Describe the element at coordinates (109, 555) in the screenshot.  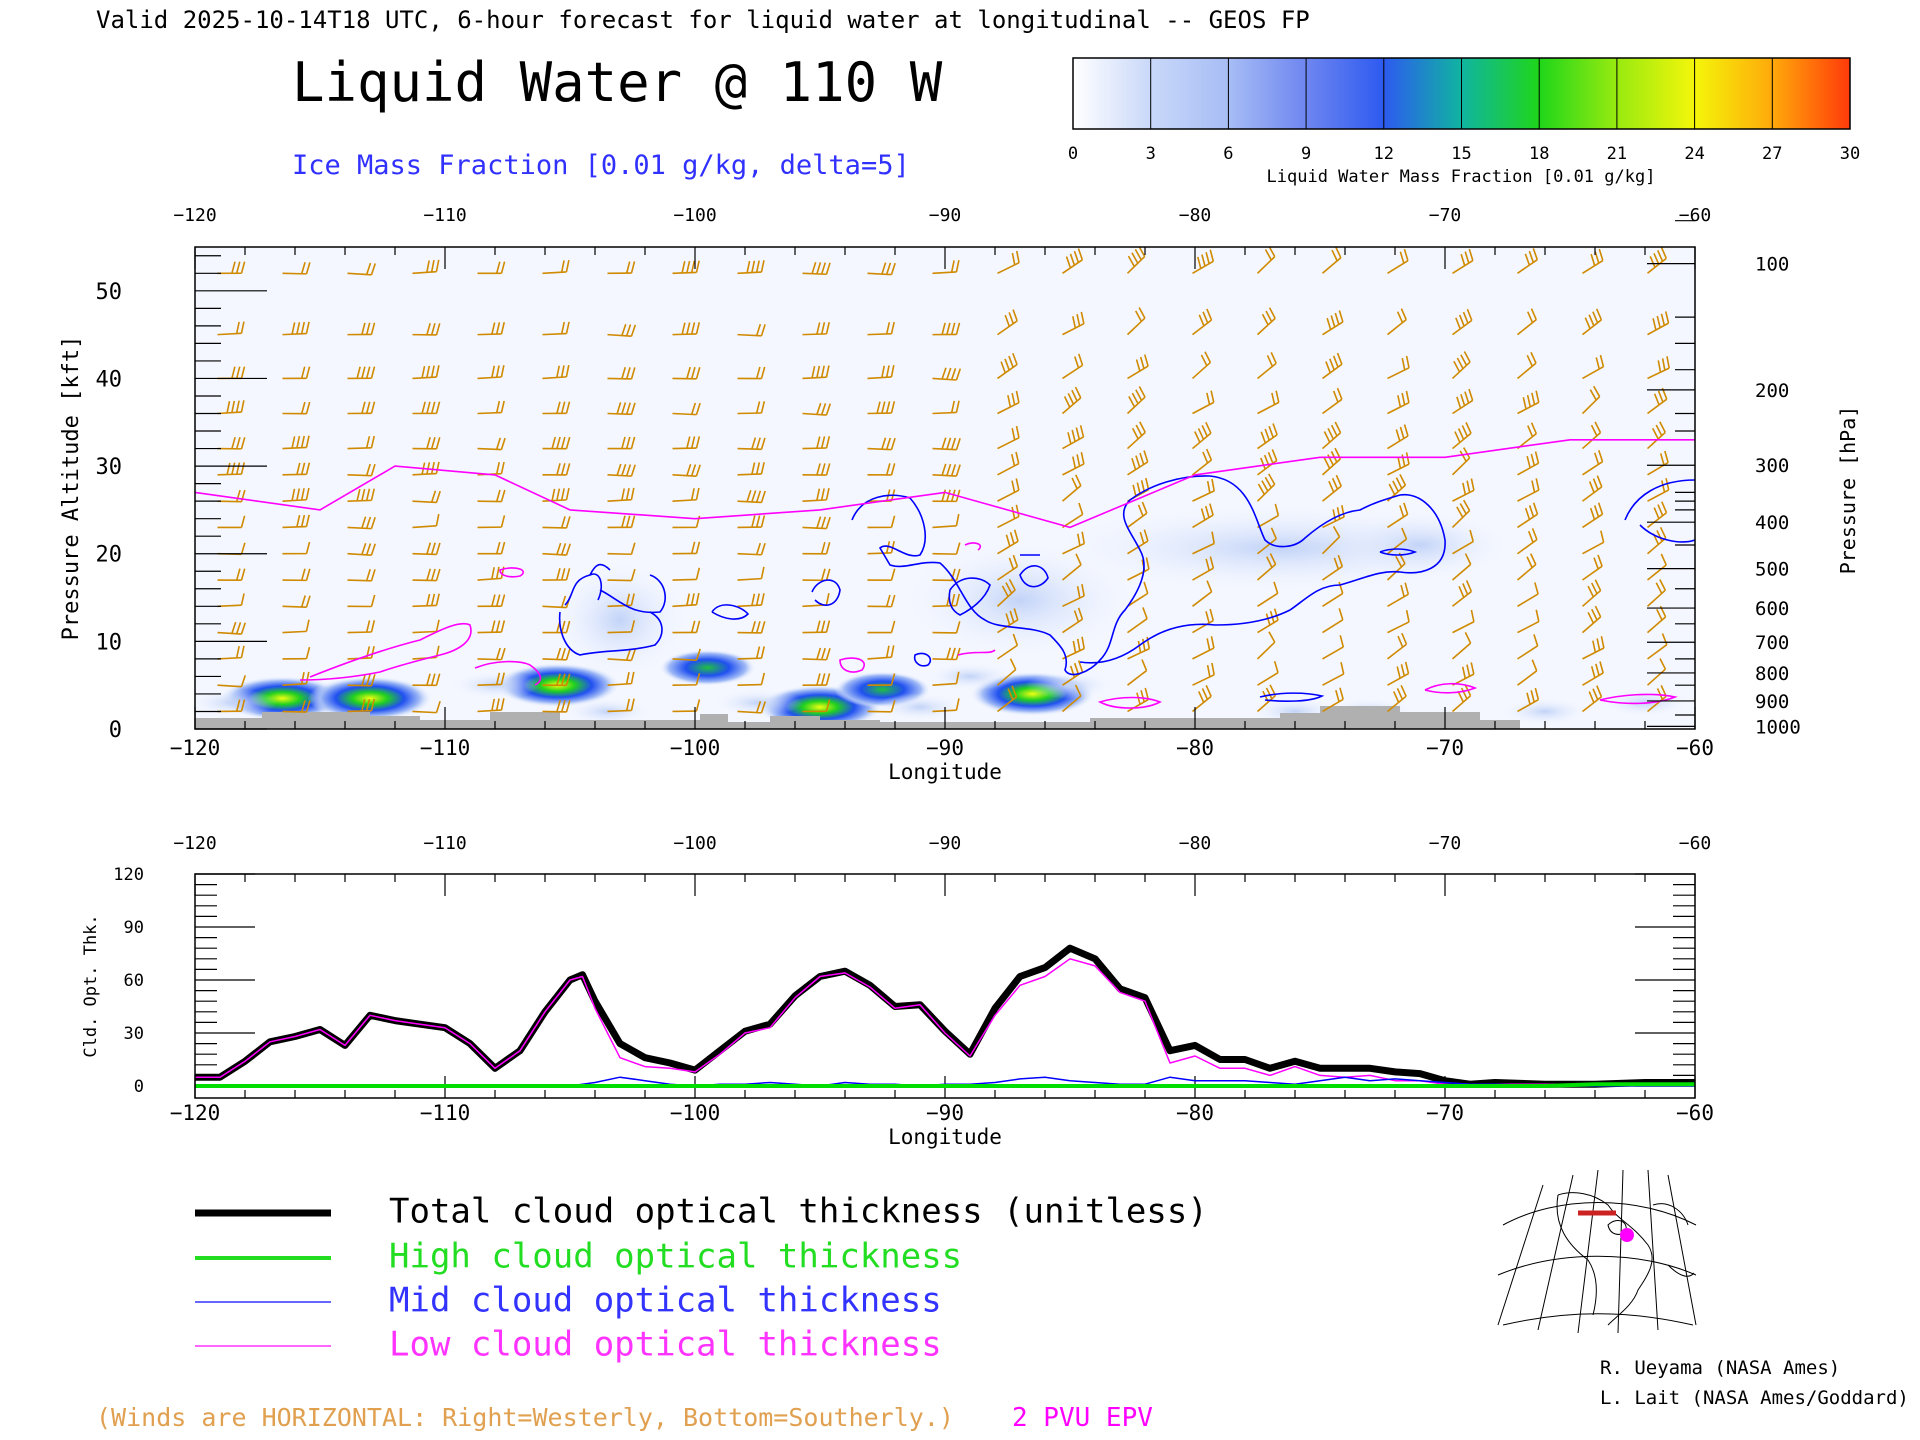
I see `y-tick-label: 20` at that location.